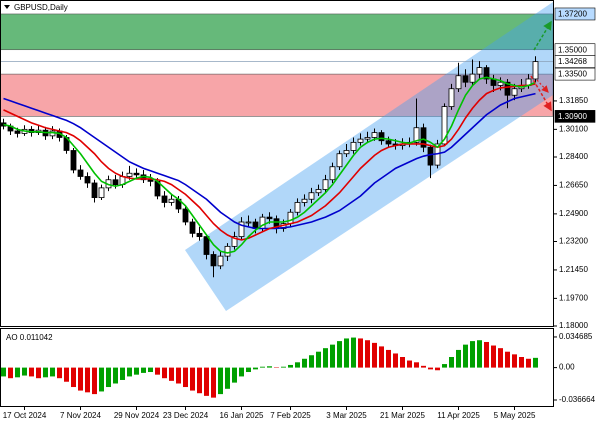 The height and width of the screenshot is (425, 596). Describe the element at coordinates (576, 336) in the screenshot. I see `ao-tick-label: 0.034685` at that location.